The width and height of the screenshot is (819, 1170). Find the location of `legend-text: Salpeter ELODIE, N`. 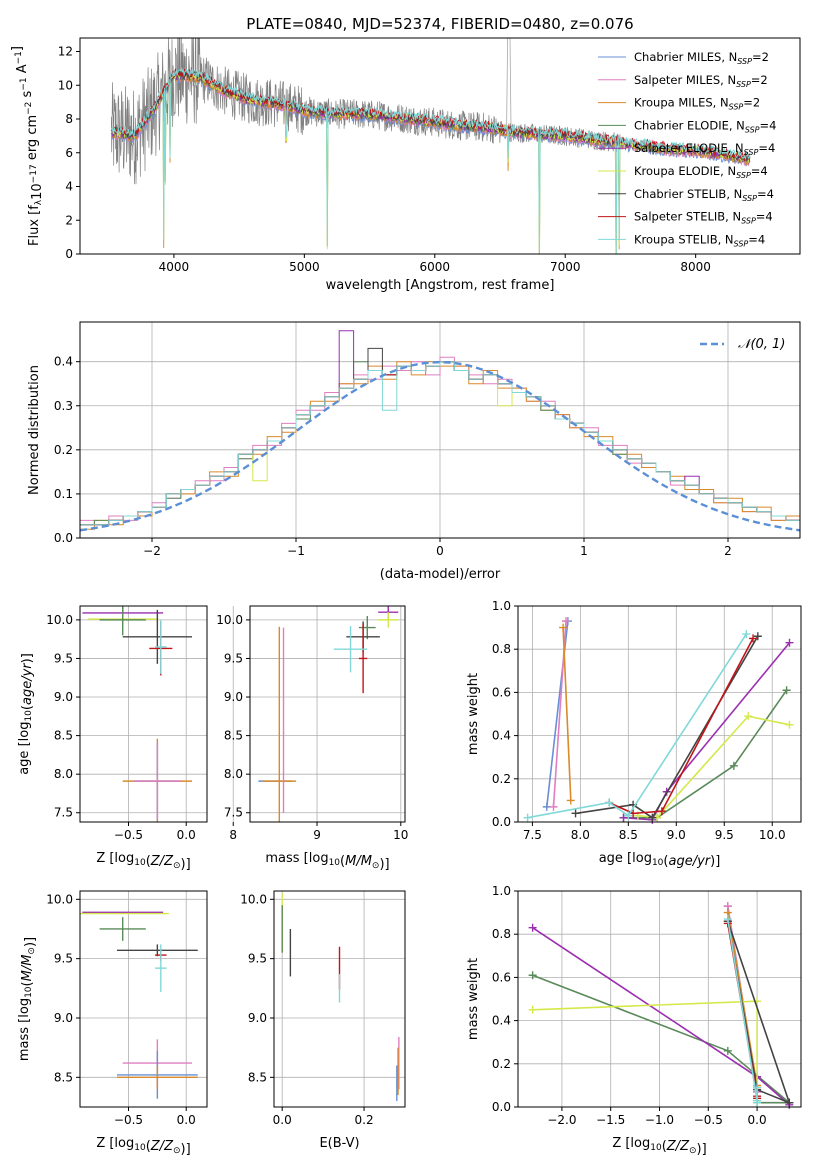

legend-text: Salpeter ELODIE, N is located at coordinates (689, 148).